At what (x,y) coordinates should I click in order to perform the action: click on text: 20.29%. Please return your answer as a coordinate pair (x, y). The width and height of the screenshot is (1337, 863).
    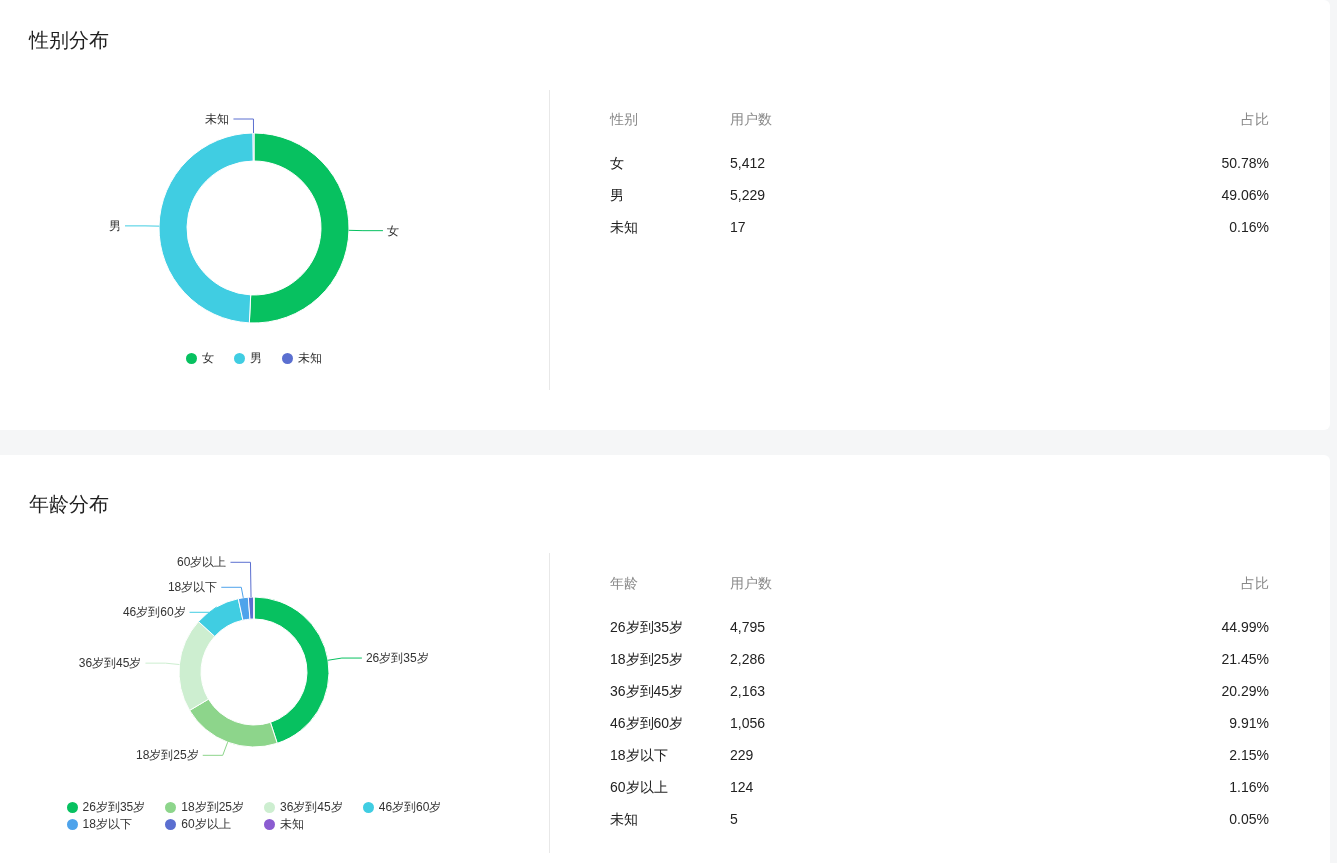
    Looking at the image, I should click on (1245, 691).